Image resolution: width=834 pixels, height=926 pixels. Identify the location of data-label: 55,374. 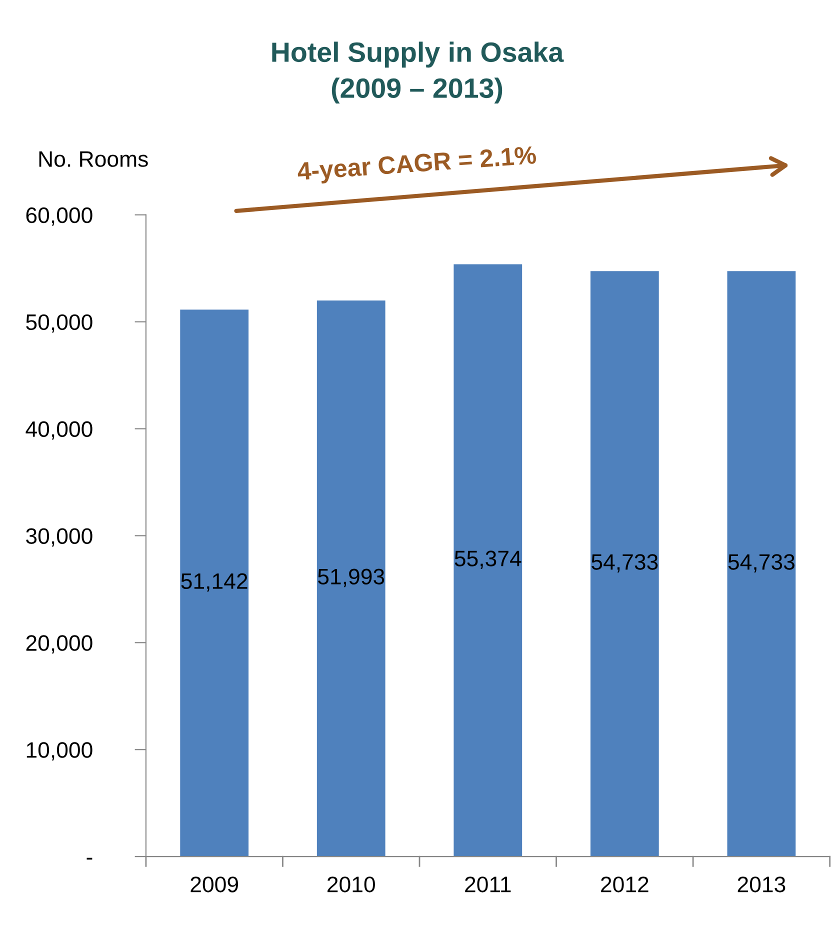
(488, 560).